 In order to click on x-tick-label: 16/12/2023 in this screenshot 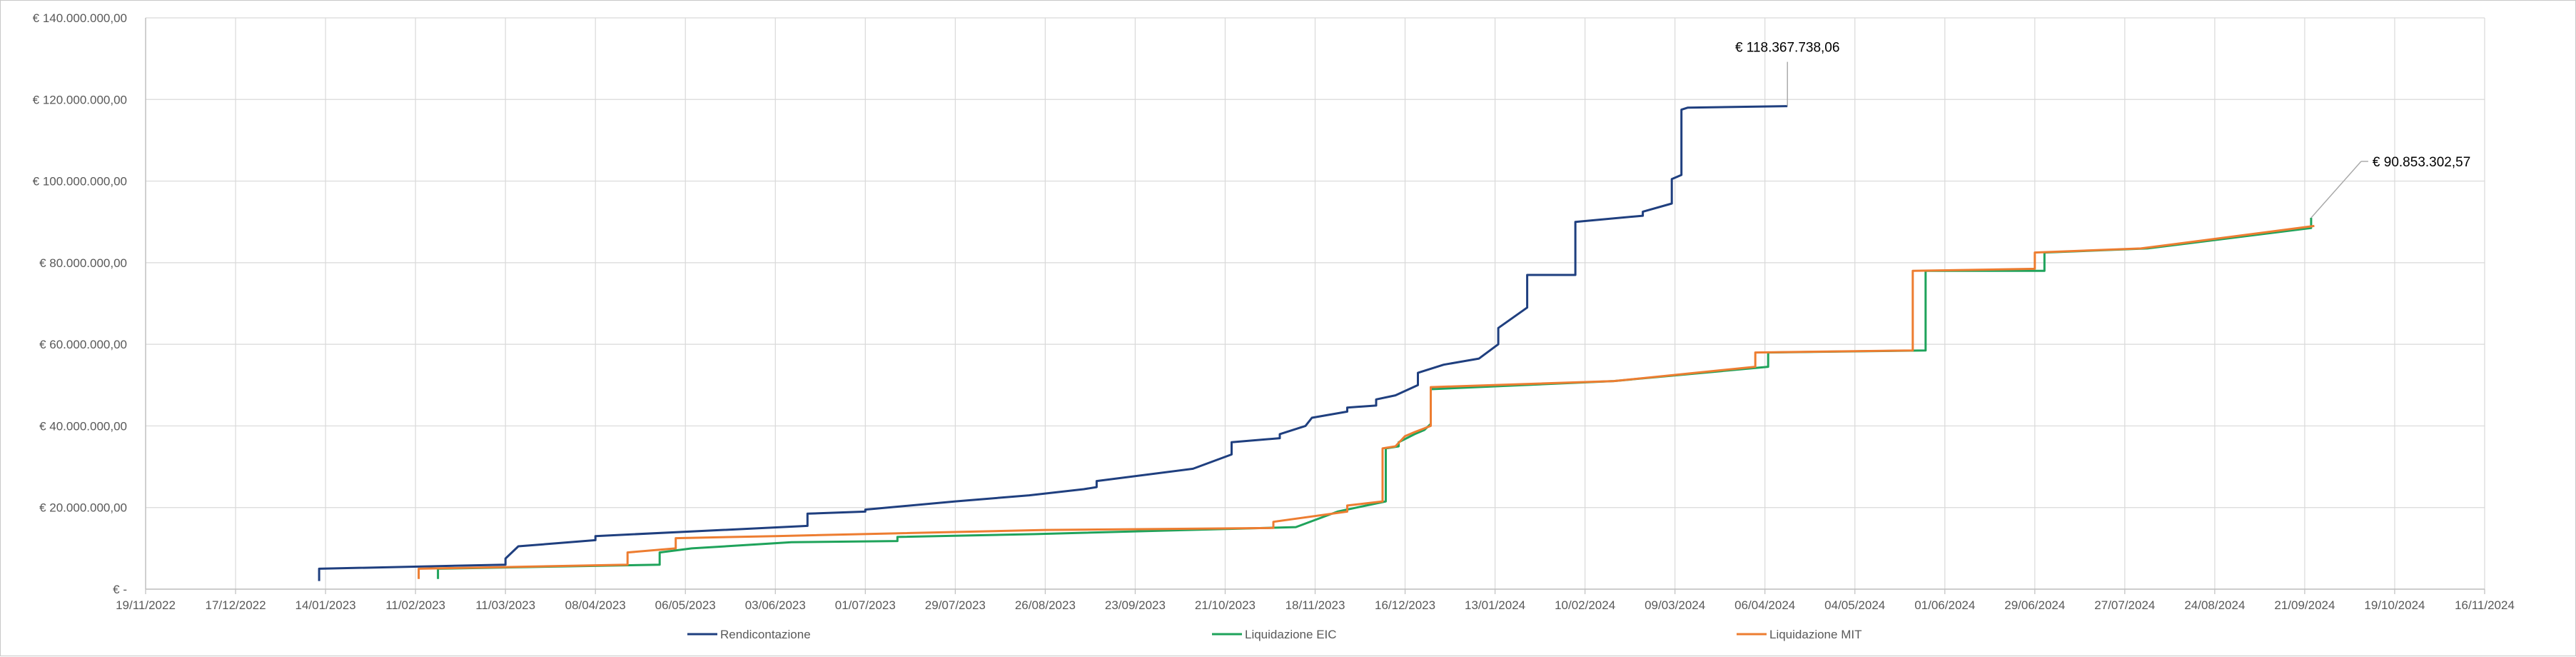, I will do `click(1405, 605)`.